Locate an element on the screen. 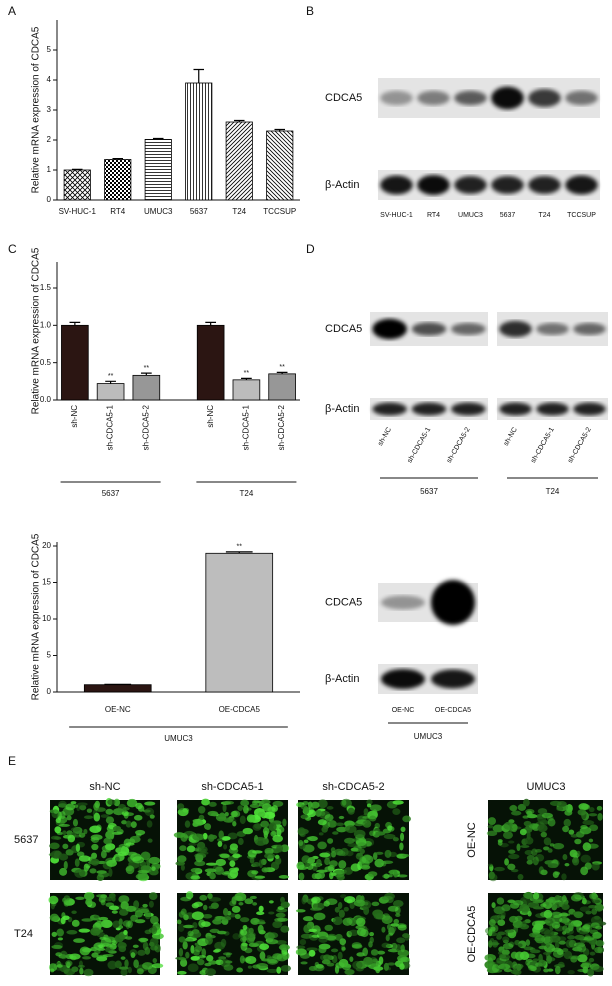 The height and width of the screenshot is (986, 612). x-tick-label: sh-NC is located at coordinates (74, 416).